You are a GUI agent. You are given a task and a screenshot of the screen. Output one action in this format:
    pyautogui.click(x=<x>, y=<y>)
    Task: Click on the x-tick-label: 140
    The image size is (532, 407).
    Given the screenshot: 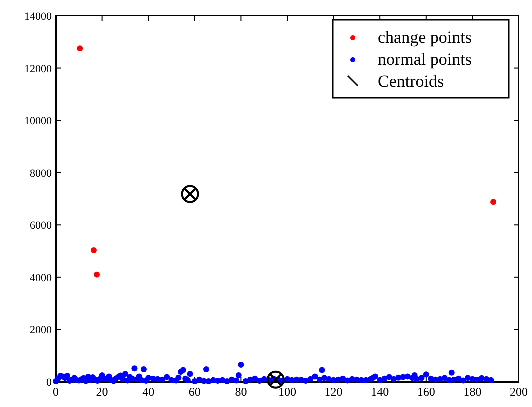 What is the action you would take?
    pyautogui.click(x=380, y=392)
    